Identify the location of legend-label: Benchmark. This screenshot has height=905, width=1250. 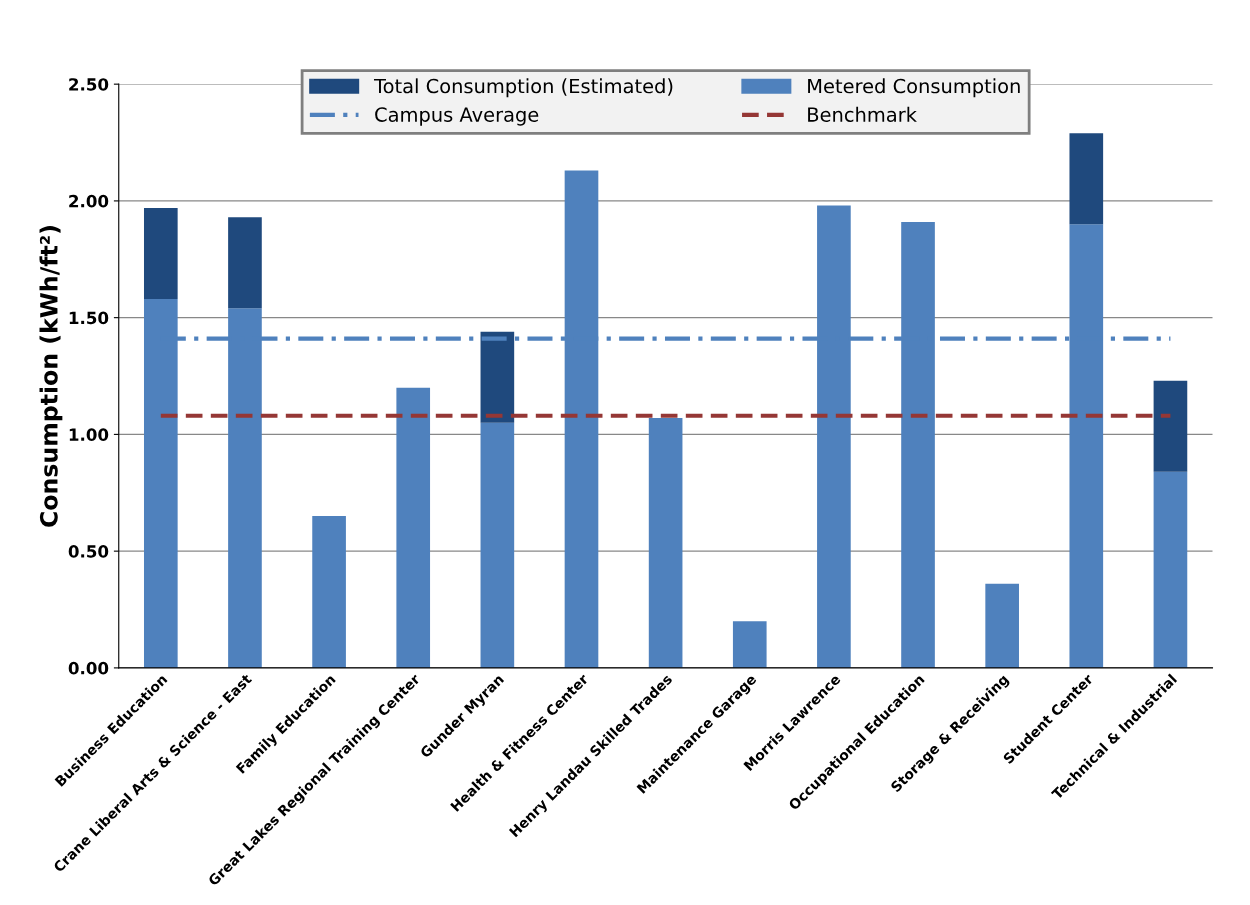
(862, 114).